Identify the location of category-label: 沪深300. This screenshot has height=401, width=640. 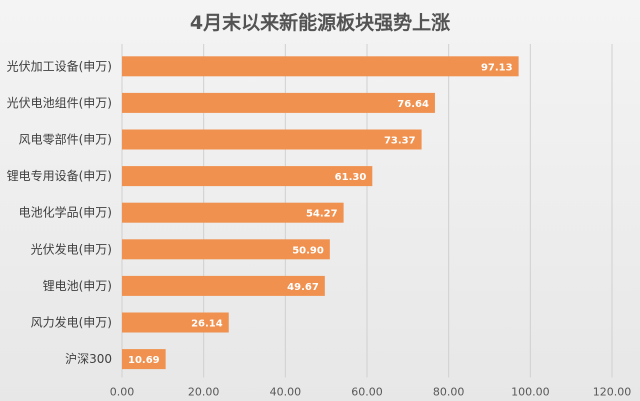
(88, 359).